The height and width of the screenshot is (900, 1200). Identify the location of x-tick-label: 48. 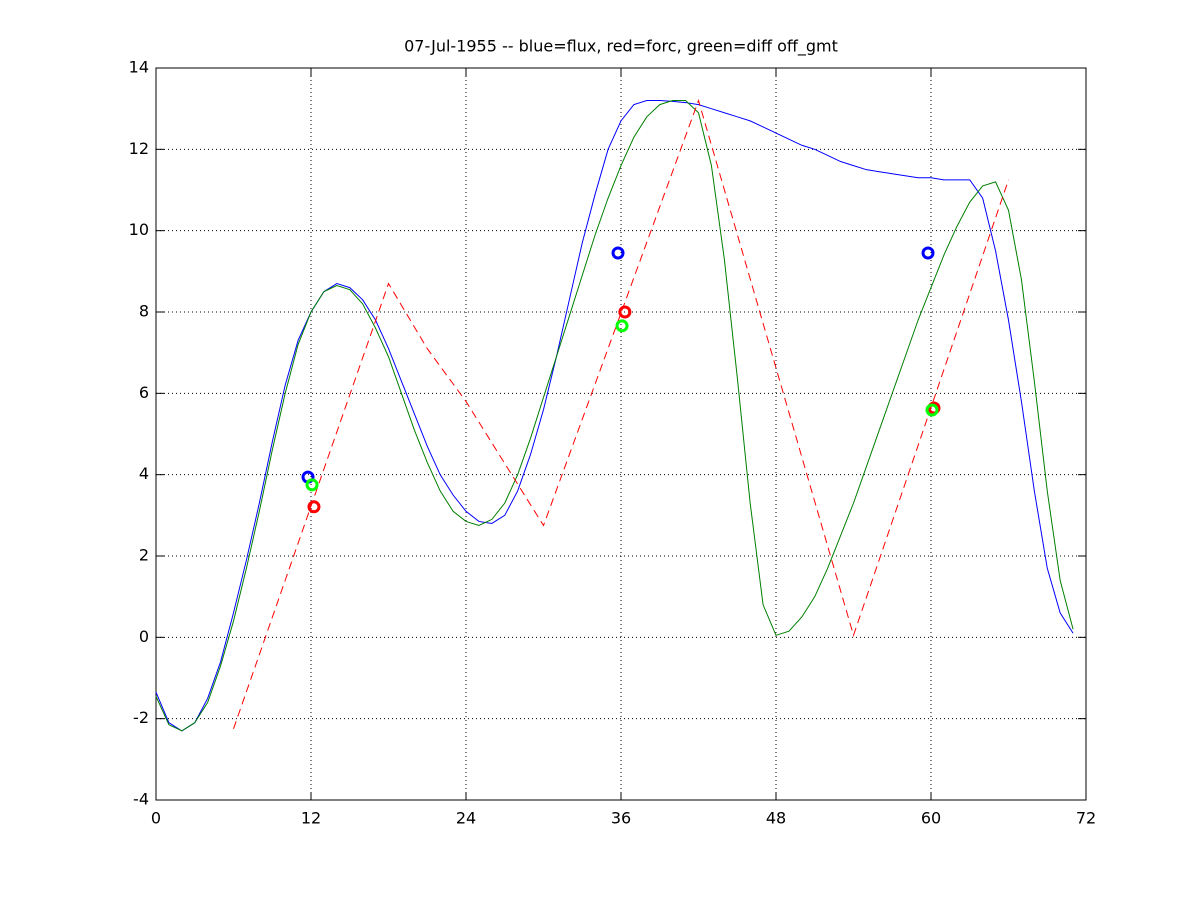
(776, 818).